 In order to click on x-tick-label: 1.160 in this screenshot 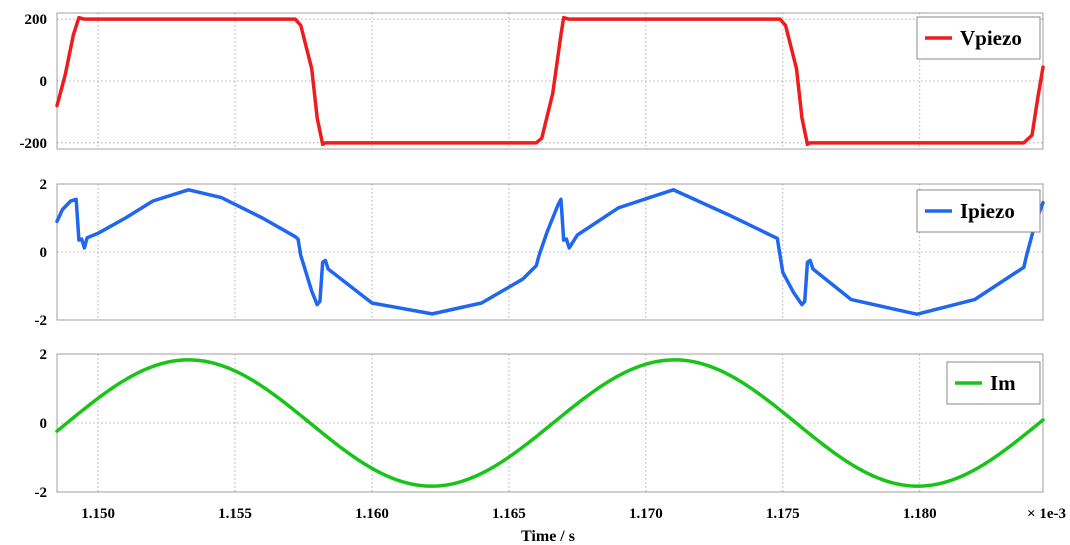, I will do `click(372, 514)`.